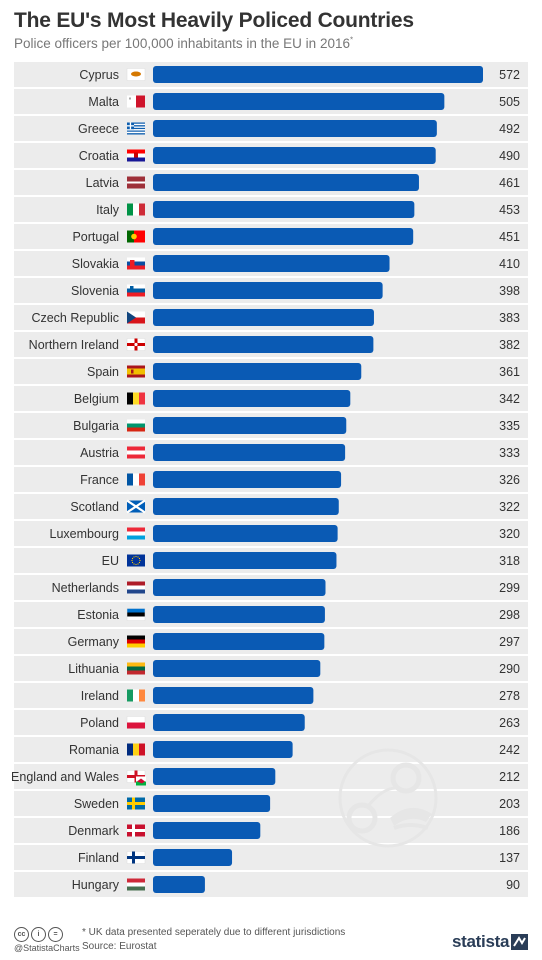 This screenshot has height=960, width=542. Describe the element at coordinates (94, 507) in the screenshot. I see `category-label: Scotland` at that location.